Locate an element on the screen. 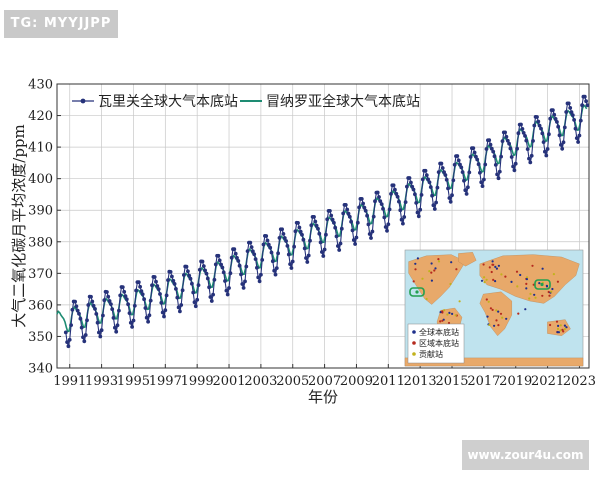 The height and width of the screenshot is (480, 600). x-tick-label: 1999 is located at coordinates (197, 381).